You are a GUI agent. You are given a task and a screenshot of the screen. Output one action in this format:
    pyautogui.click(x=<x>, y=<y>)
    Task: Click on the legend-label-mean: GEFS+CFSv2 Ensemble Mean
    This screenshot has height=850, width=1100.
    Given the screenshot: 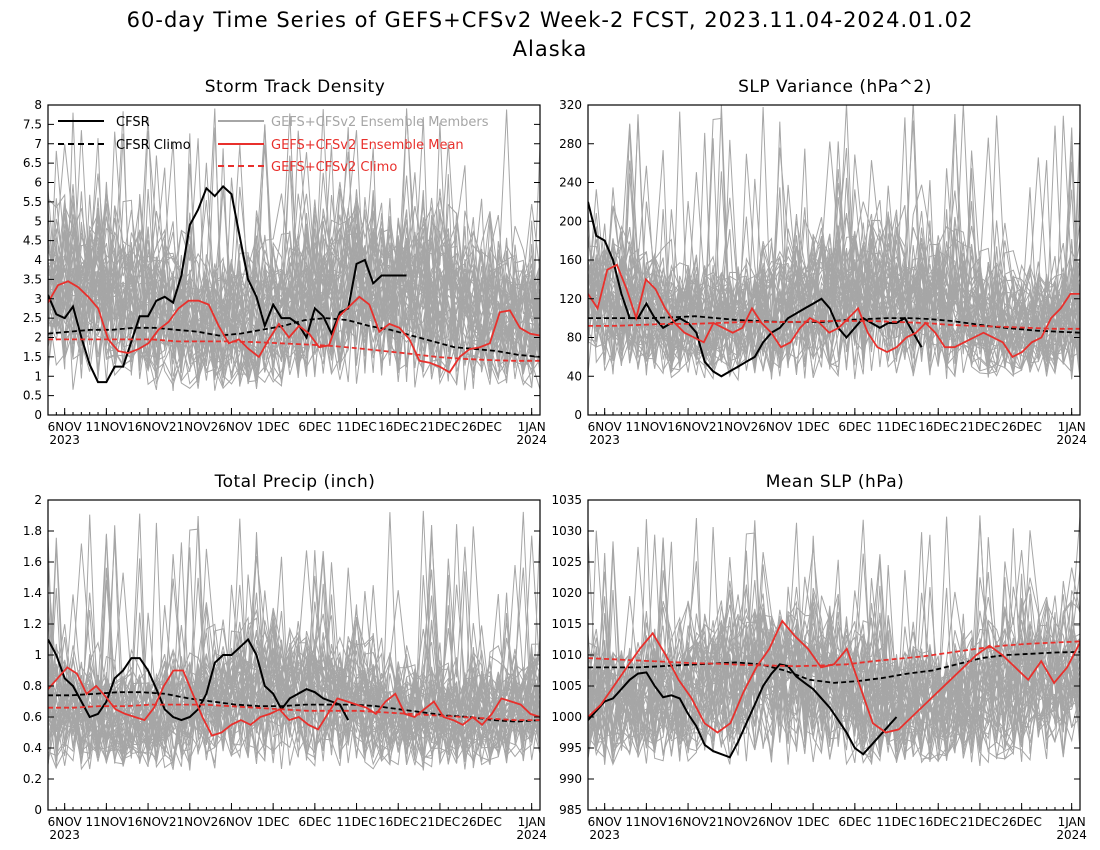 What is the action you would take?
    pyautogui.click(x=367, y=145)
    